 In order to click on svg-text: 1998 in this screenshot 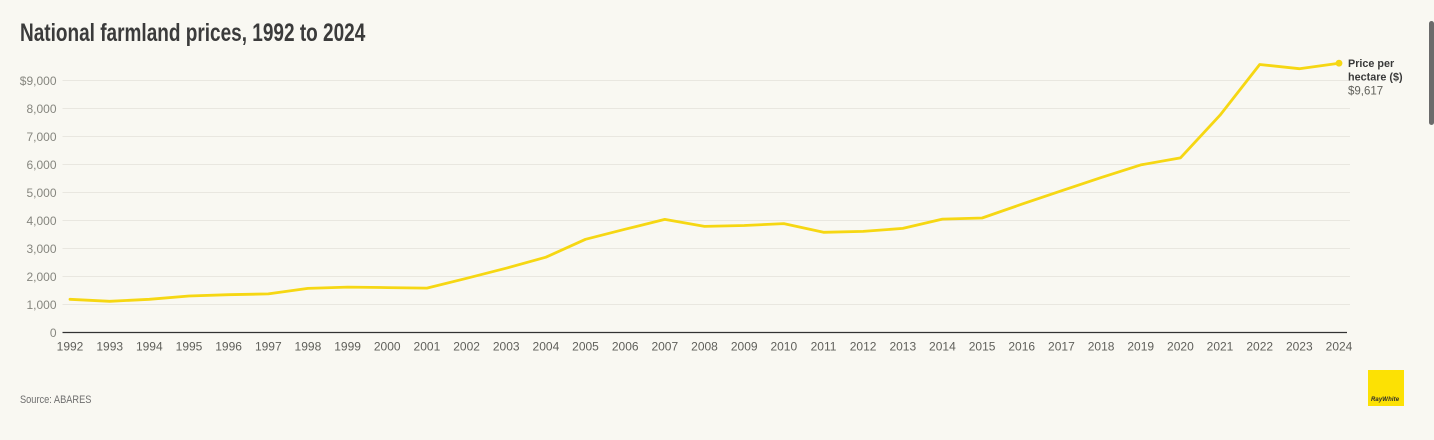, I will do `click(308, 347)`.